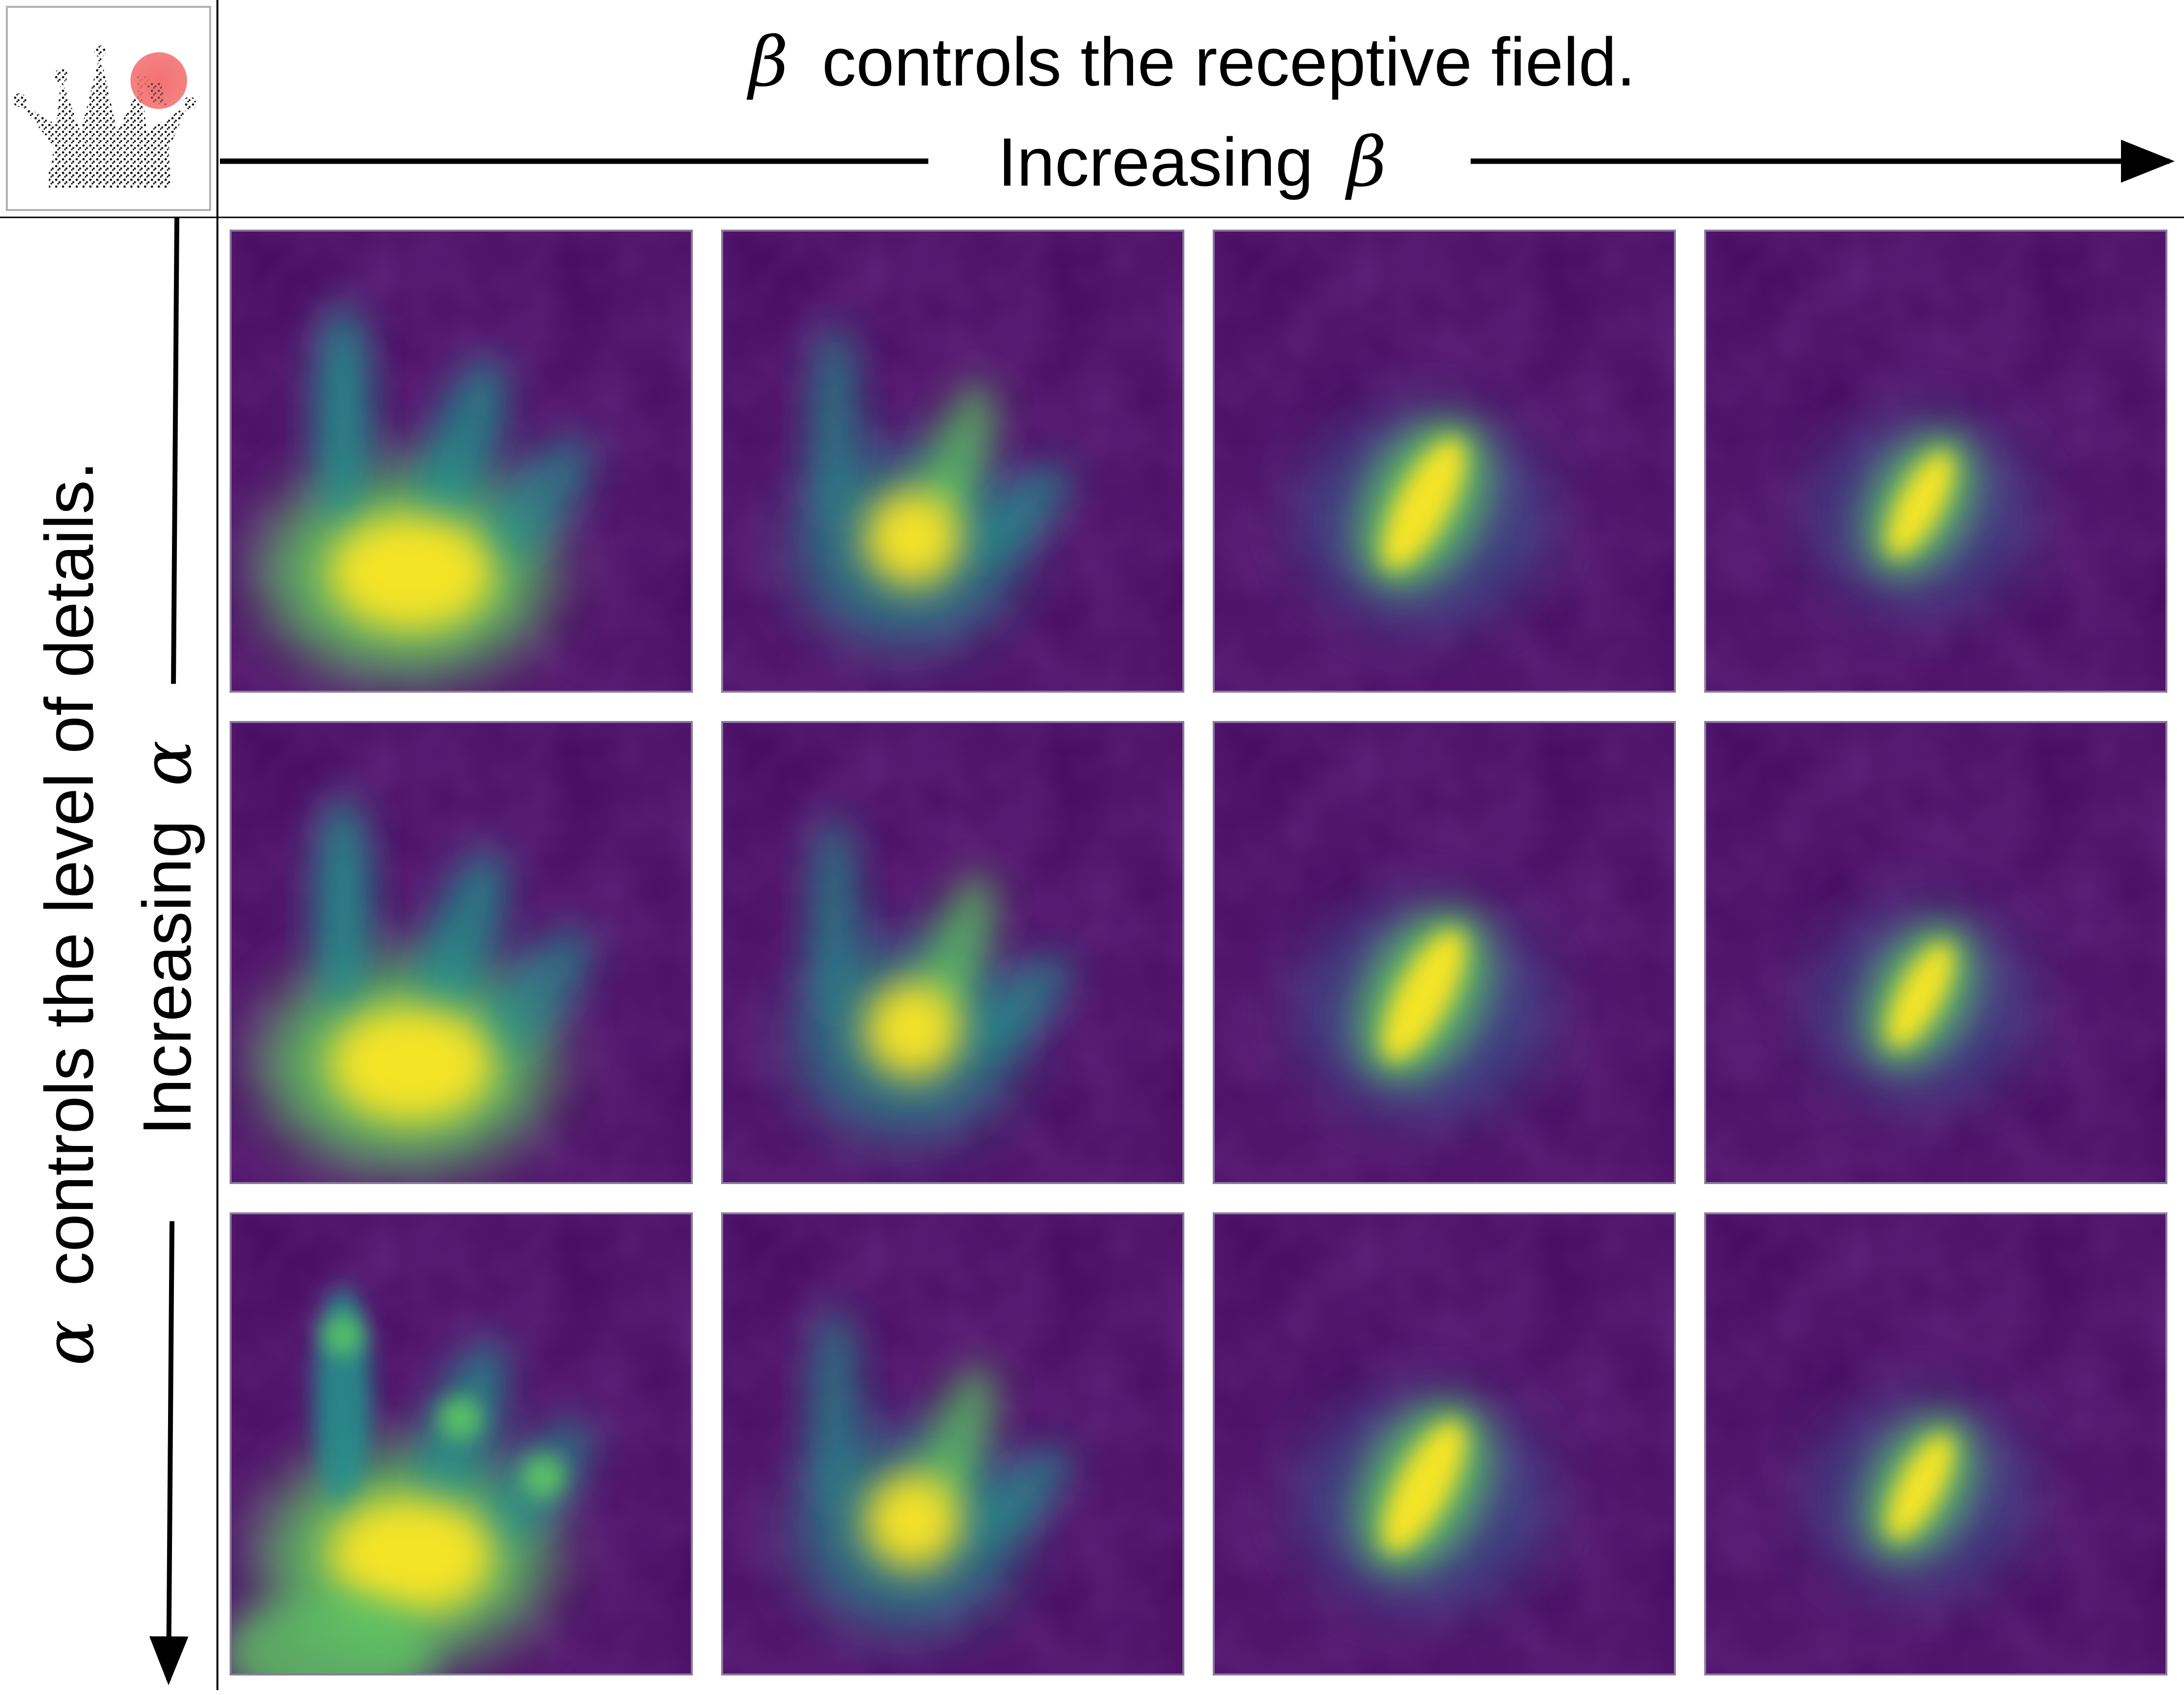 Image resolution: width=2184 pixels, height=1695 pixels. I want to click on beta-caption: β controls the receptive field., so click(1190, 62).